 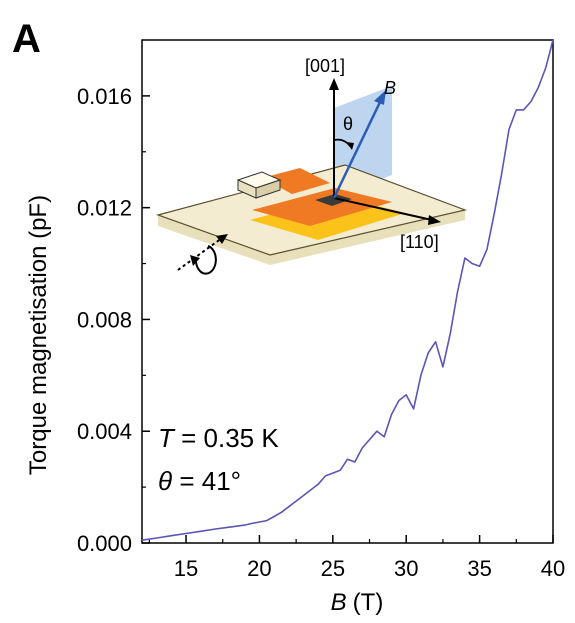 What do you see at coordinates (38, 335) in the screenshot?
I see `y-axis-label: Torque magnetisation (pF)` at bounding box center [38, 335].